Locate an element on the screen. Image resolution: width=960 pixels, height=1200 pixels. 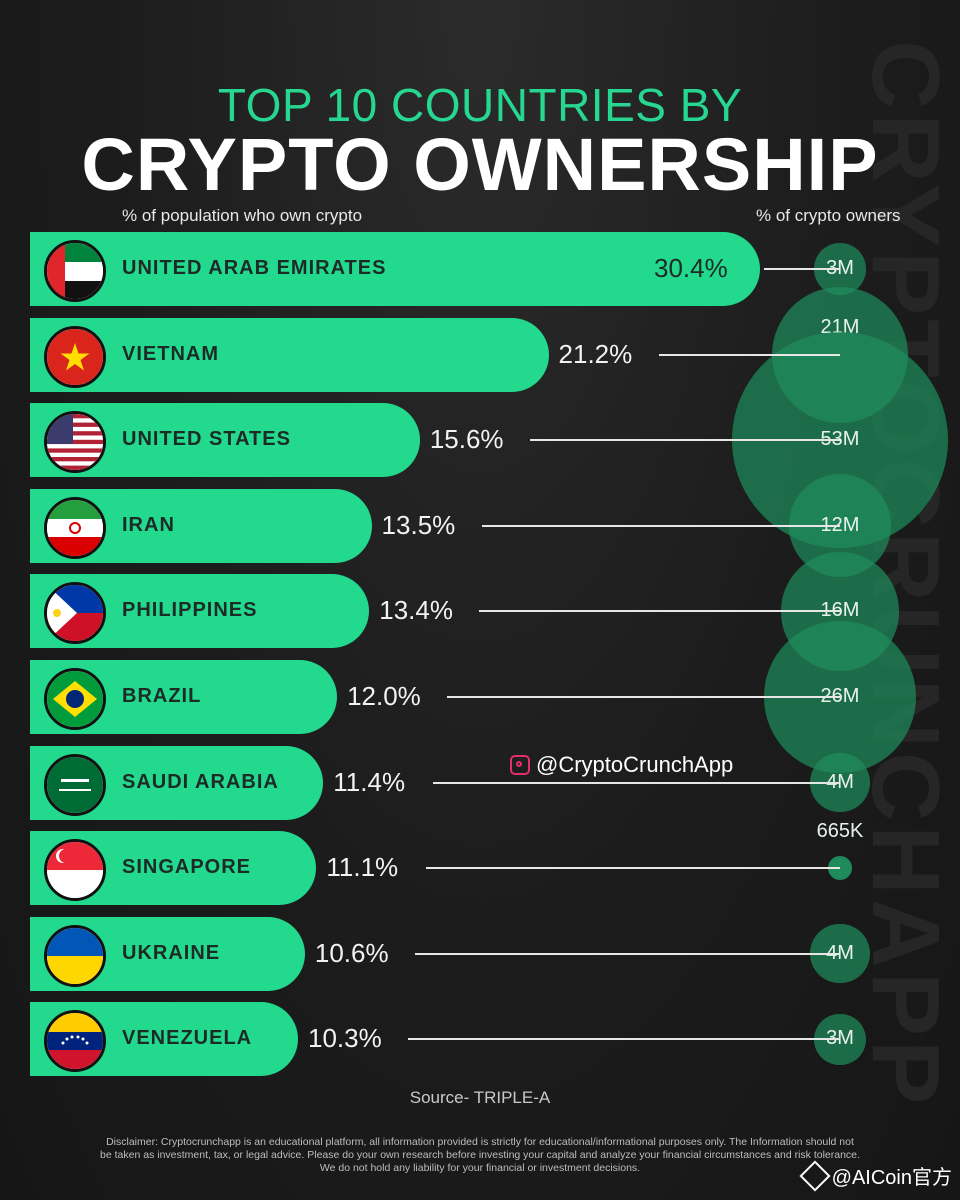
data-label: 12.0% is located at coordinates (384, 696).